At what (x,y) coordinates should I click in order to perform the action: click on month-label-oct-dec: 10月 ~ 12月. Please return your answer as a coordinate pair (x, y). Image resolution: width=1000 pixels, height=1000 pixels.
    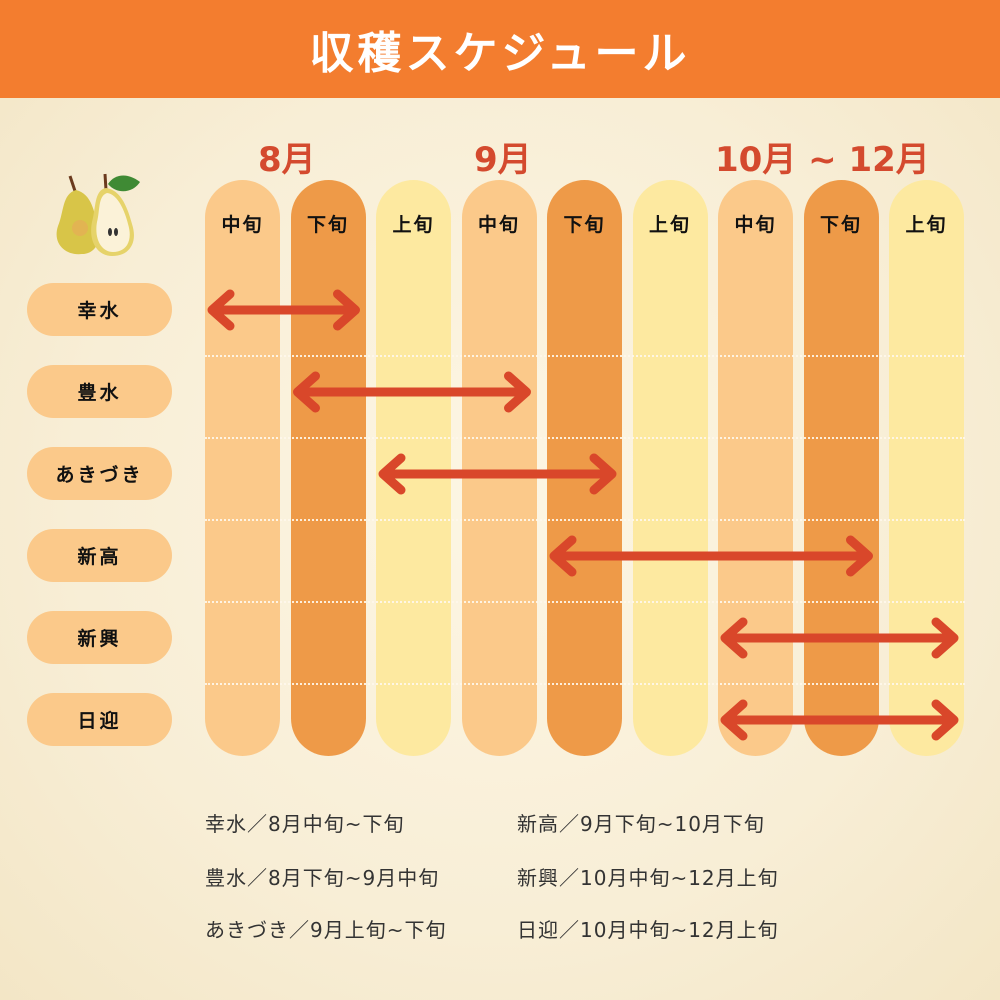
    Looking at the image, I should click on (822, 160).